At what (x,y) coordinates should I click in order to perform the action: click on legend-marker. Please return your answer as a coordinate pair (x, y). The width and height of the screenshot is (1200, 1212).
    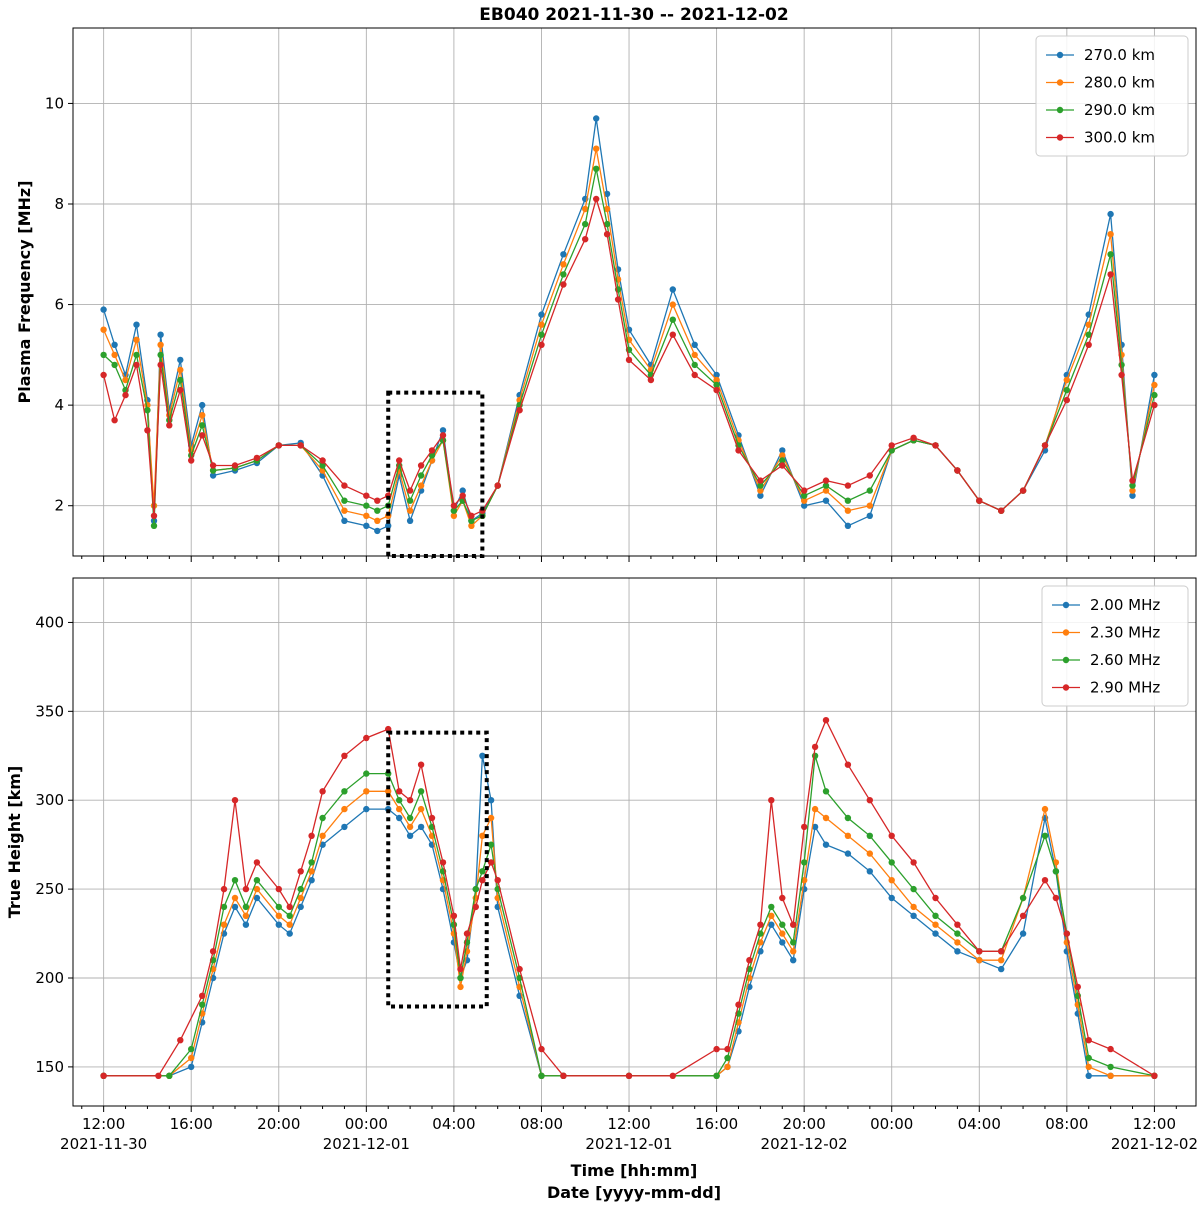
    Looking at the image, I should click on (1060, 55).